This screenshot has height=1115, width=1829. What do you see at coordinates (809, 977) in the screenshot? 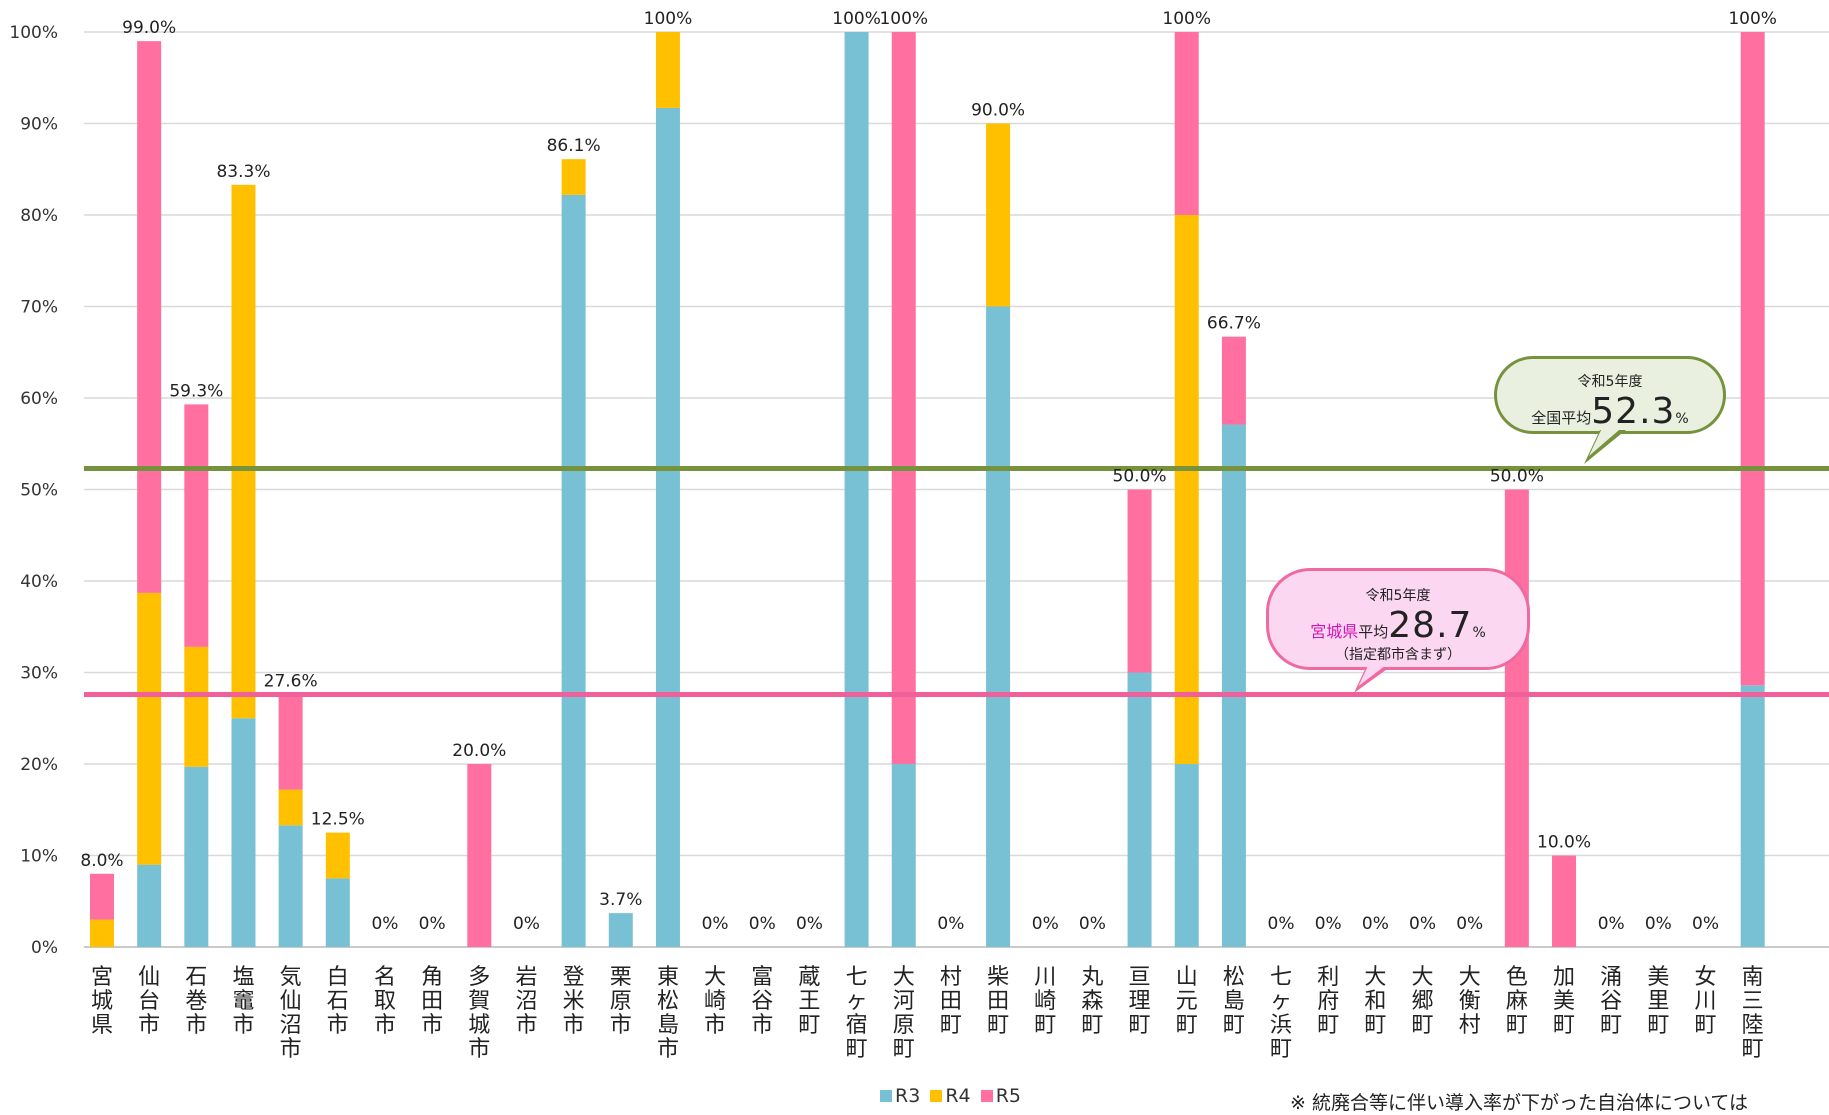
I see `x-category-label: 蔵` at bounding box center [809, 977].